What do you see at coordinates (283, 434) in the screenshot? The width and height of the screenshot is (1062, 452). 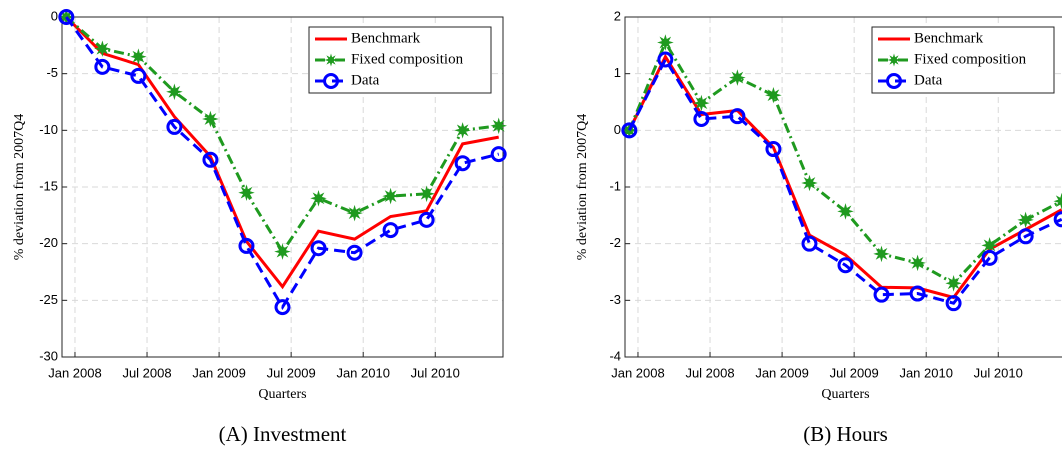 I see `chart-caption: (A) Investment` at bounding box center [283, 434].